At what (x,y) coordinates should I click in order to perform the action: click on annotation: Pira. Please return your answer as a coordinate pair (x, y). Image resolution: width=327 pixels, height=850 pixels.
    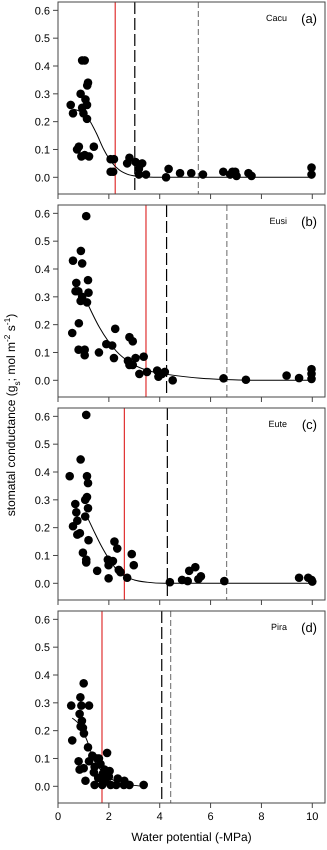
    Looking at the image, I should click on (278, 627).